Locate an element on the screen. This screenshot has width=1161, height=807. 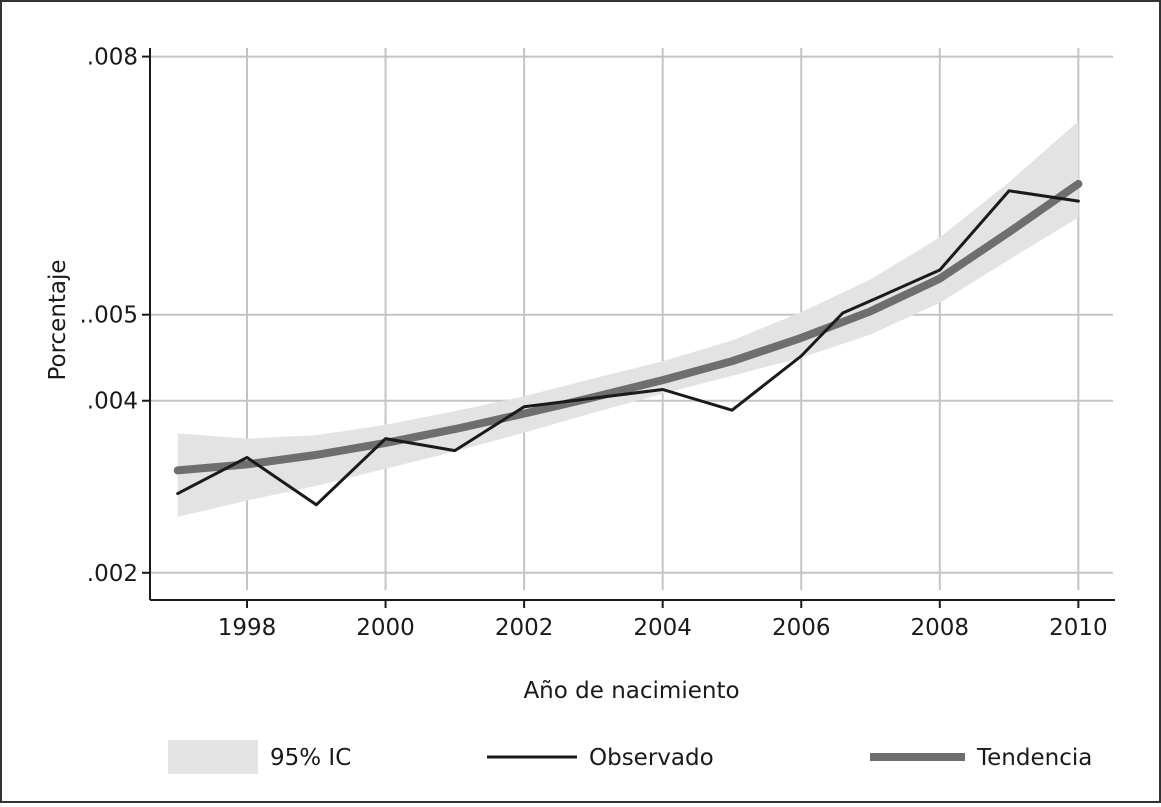
y-axis-title: Porcentaje is located at coordinates (58, 319).